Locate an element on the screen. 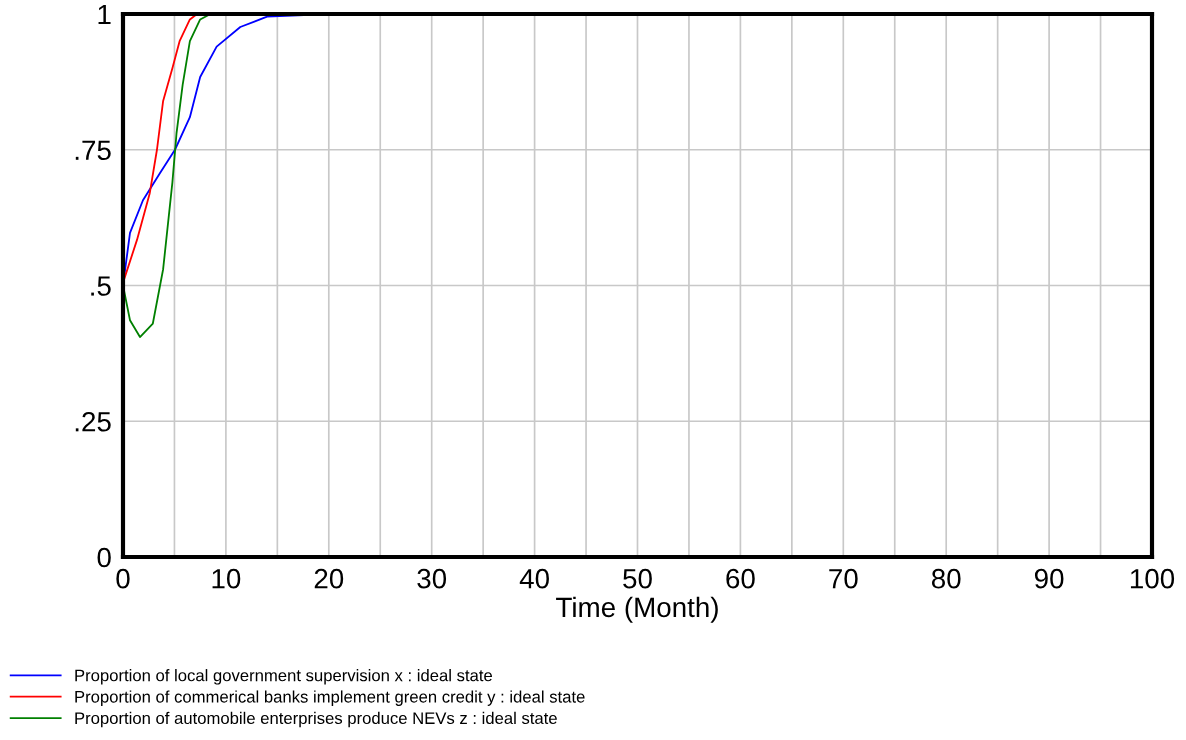 The image size is (1186, 740). x-axis-title: Time (Month) is located at coordinates (637, 609).